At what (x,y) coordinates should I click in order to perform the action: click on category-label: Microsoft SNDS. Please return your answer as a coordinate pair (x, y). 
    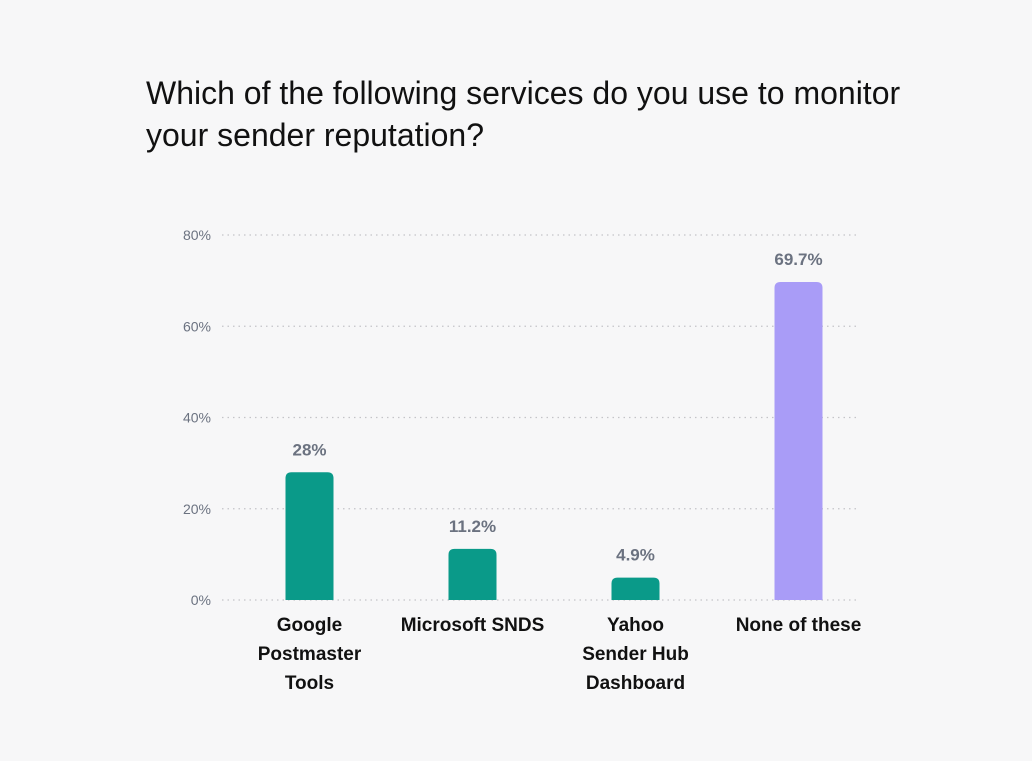
    Looking at the image, I should click on (473, 625).